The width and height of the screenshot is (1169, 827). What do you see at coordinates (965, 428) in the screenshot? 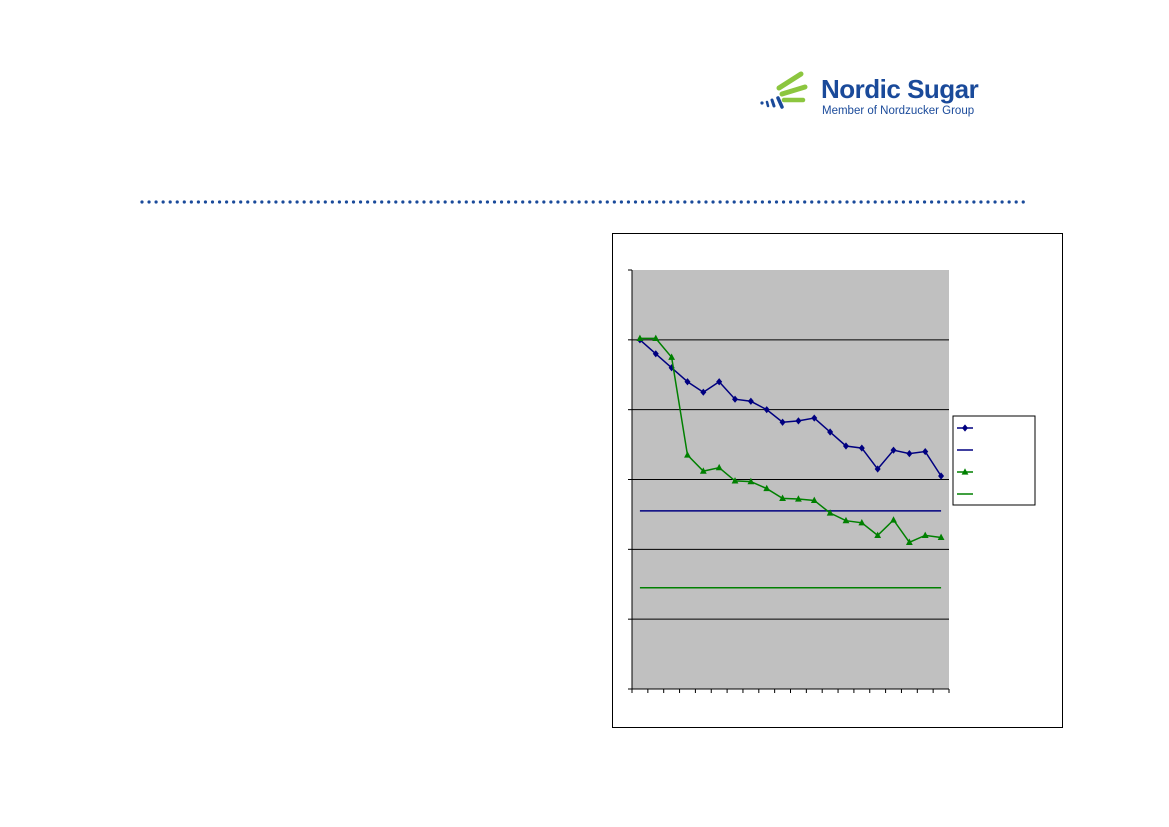
I see `legend-entry-1-marker` at bounding box center [965, 428].